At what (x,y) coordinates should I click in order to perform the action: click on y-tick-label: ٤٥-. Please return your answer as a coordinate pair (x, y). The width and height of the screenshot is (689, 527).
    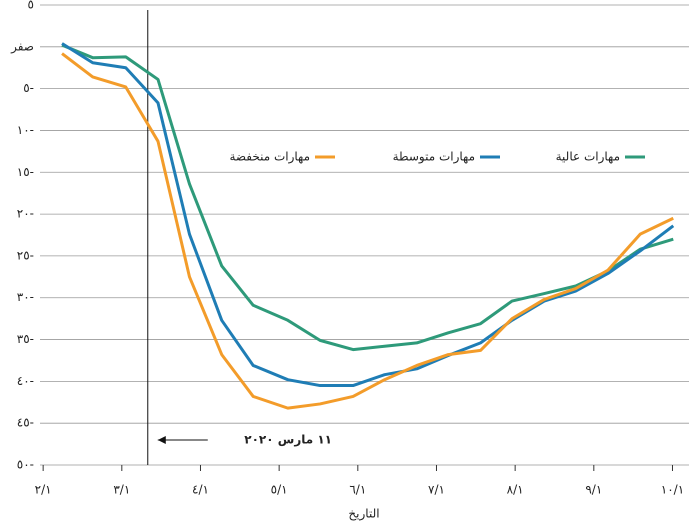
    Looking at the image, I should click on (25, 423).